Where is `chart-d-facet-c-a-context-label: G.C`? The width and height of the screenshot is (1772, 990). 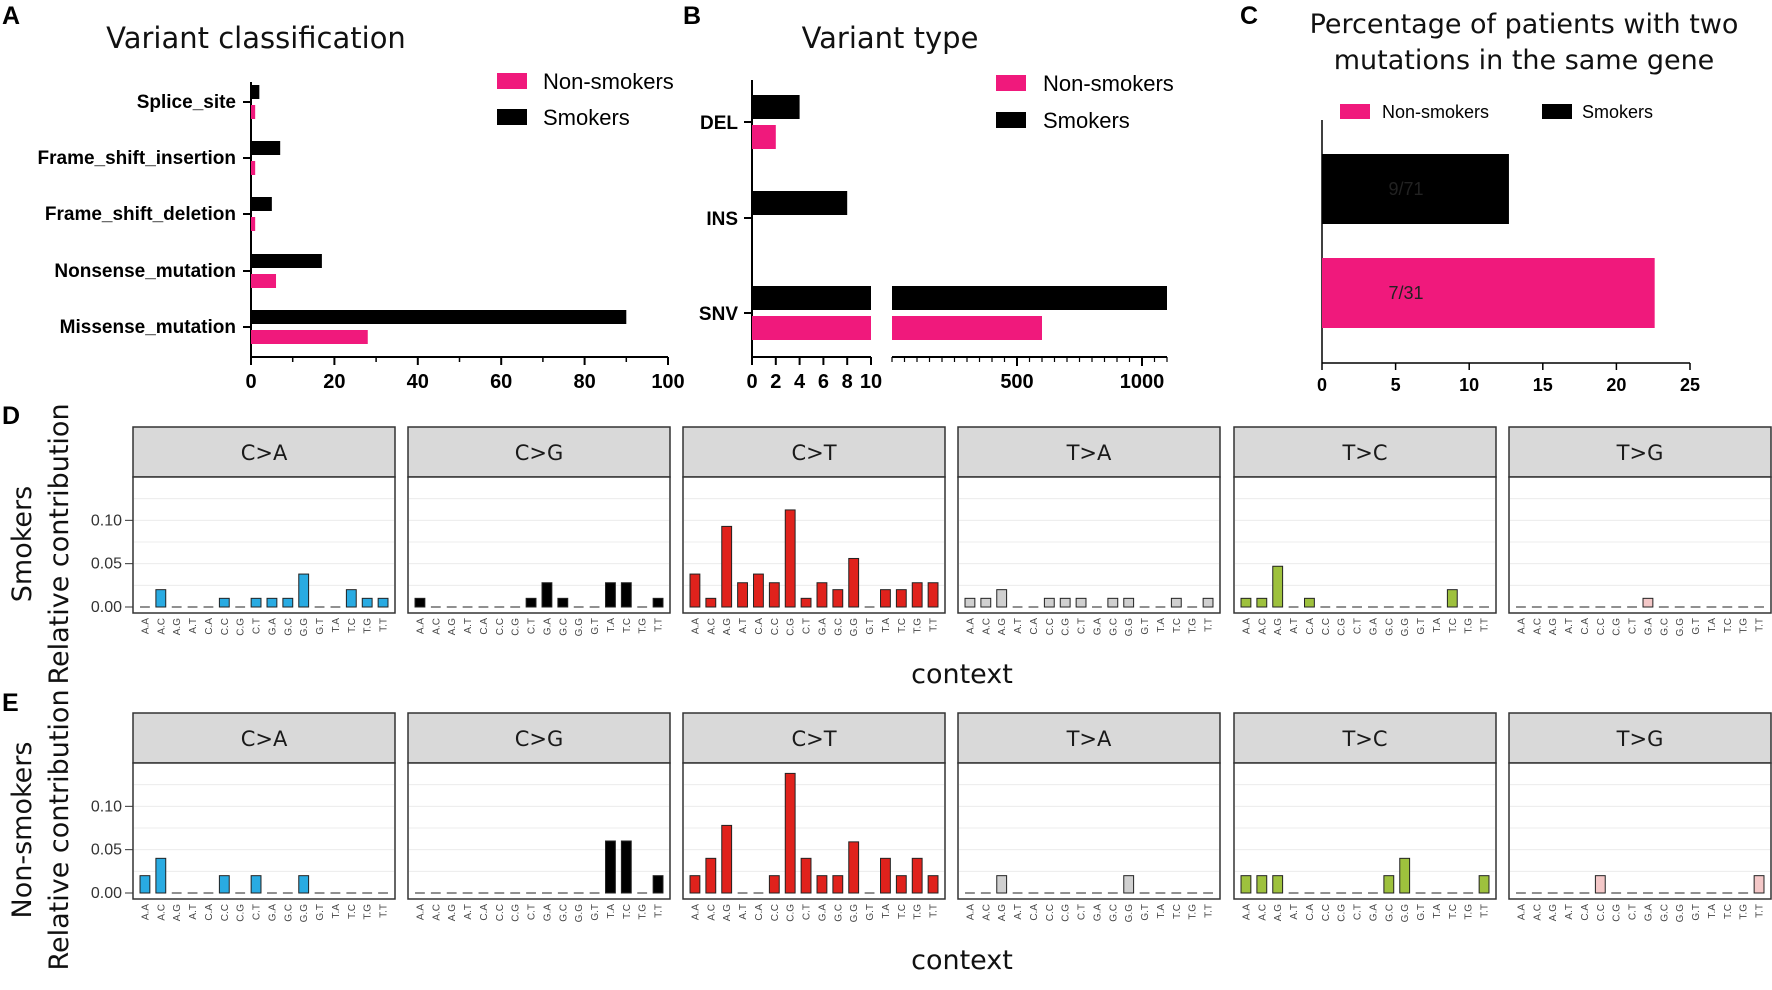
chart-d-facet-c-a-context-label: G.C is located at coordinates (288, 627).